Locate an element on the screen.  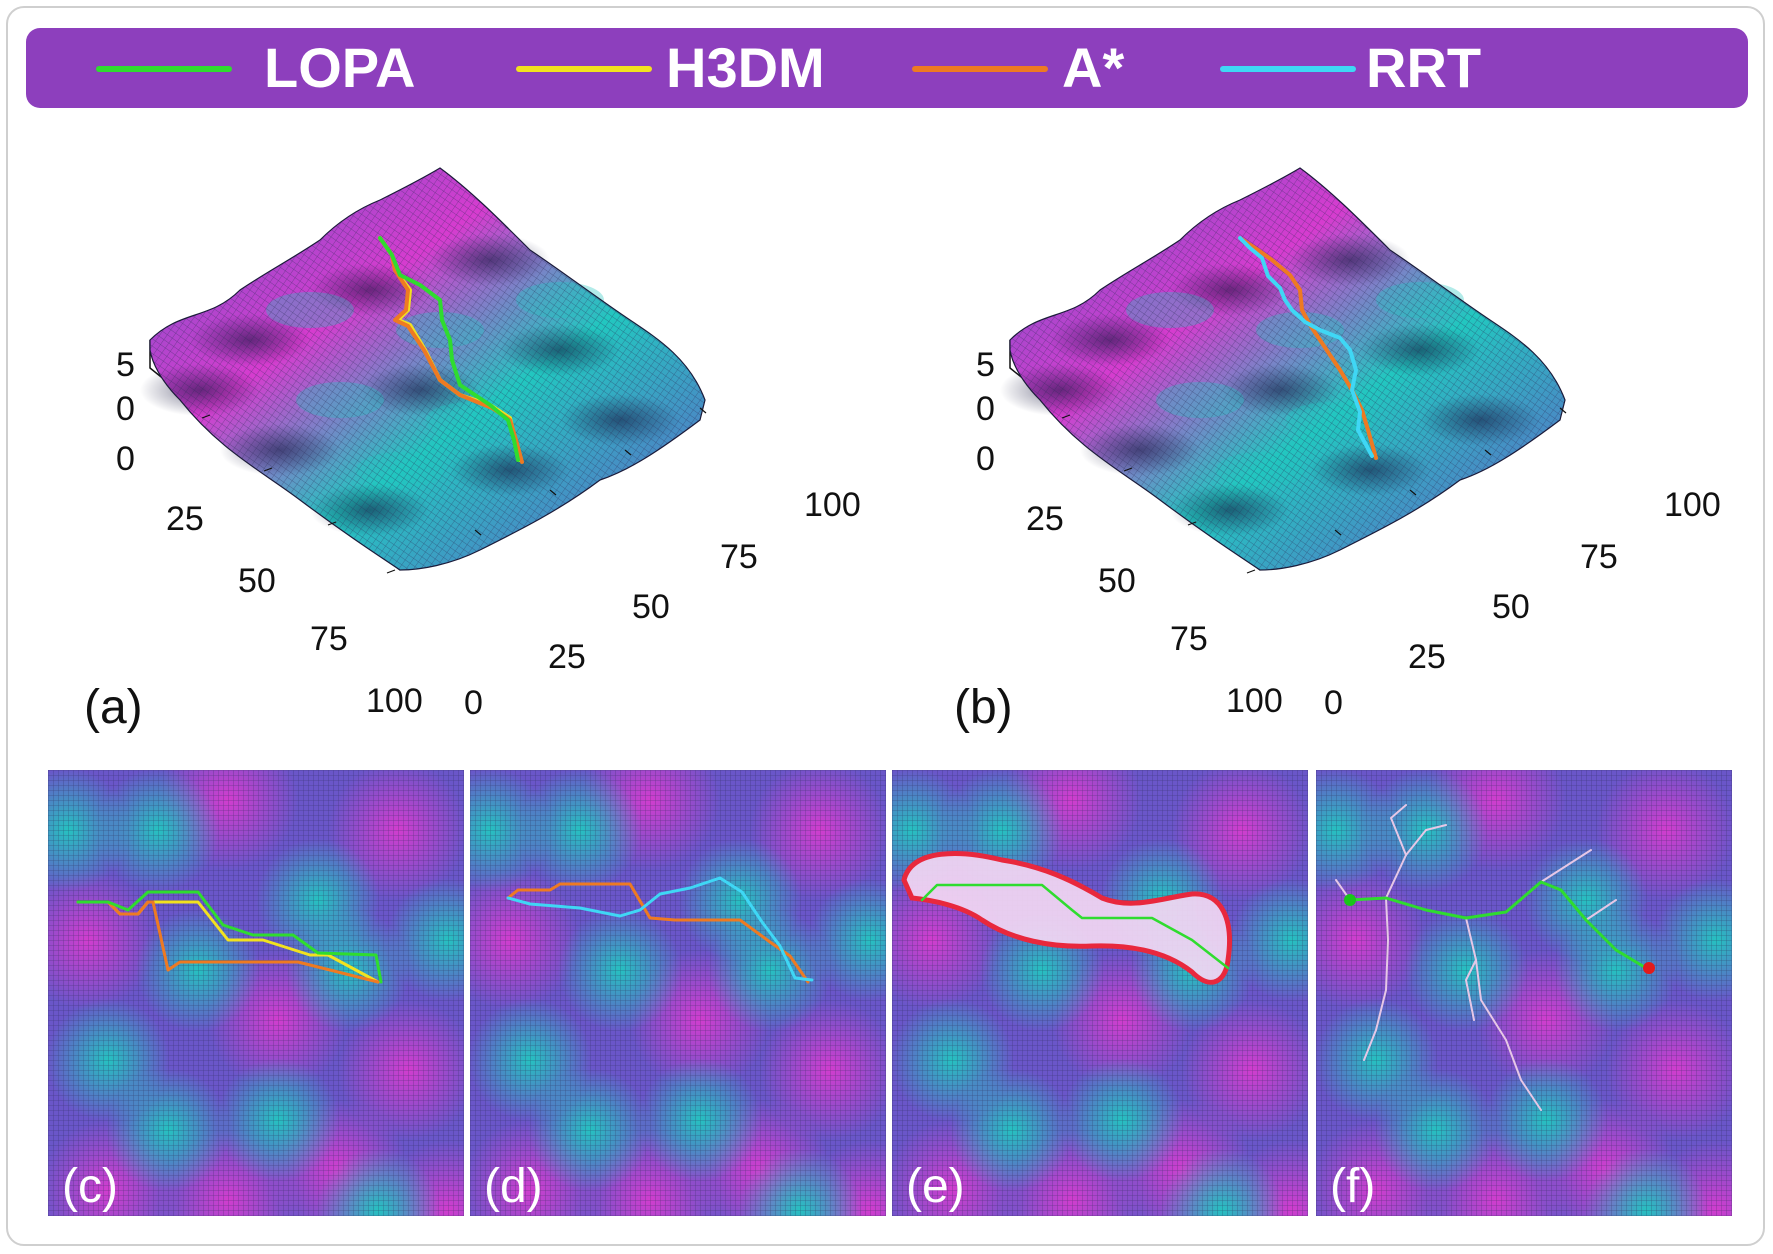
topview-map-d is located at coordinates (678, 993).